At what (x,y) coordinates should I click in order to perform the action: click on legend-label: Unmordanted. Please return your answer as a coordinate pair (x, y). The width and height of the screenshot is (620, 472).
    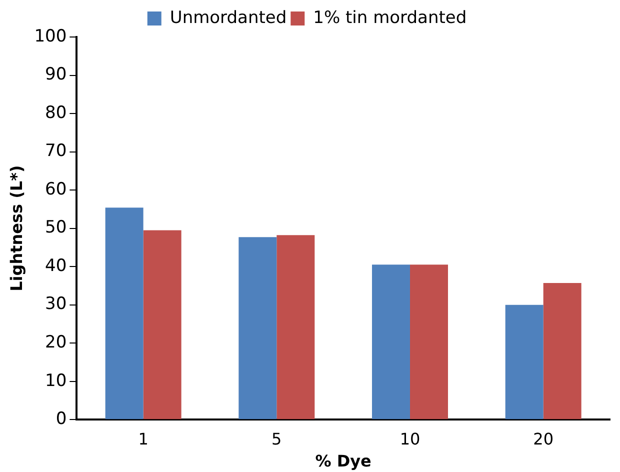
    Looking at the image, I should click on (228, 18).